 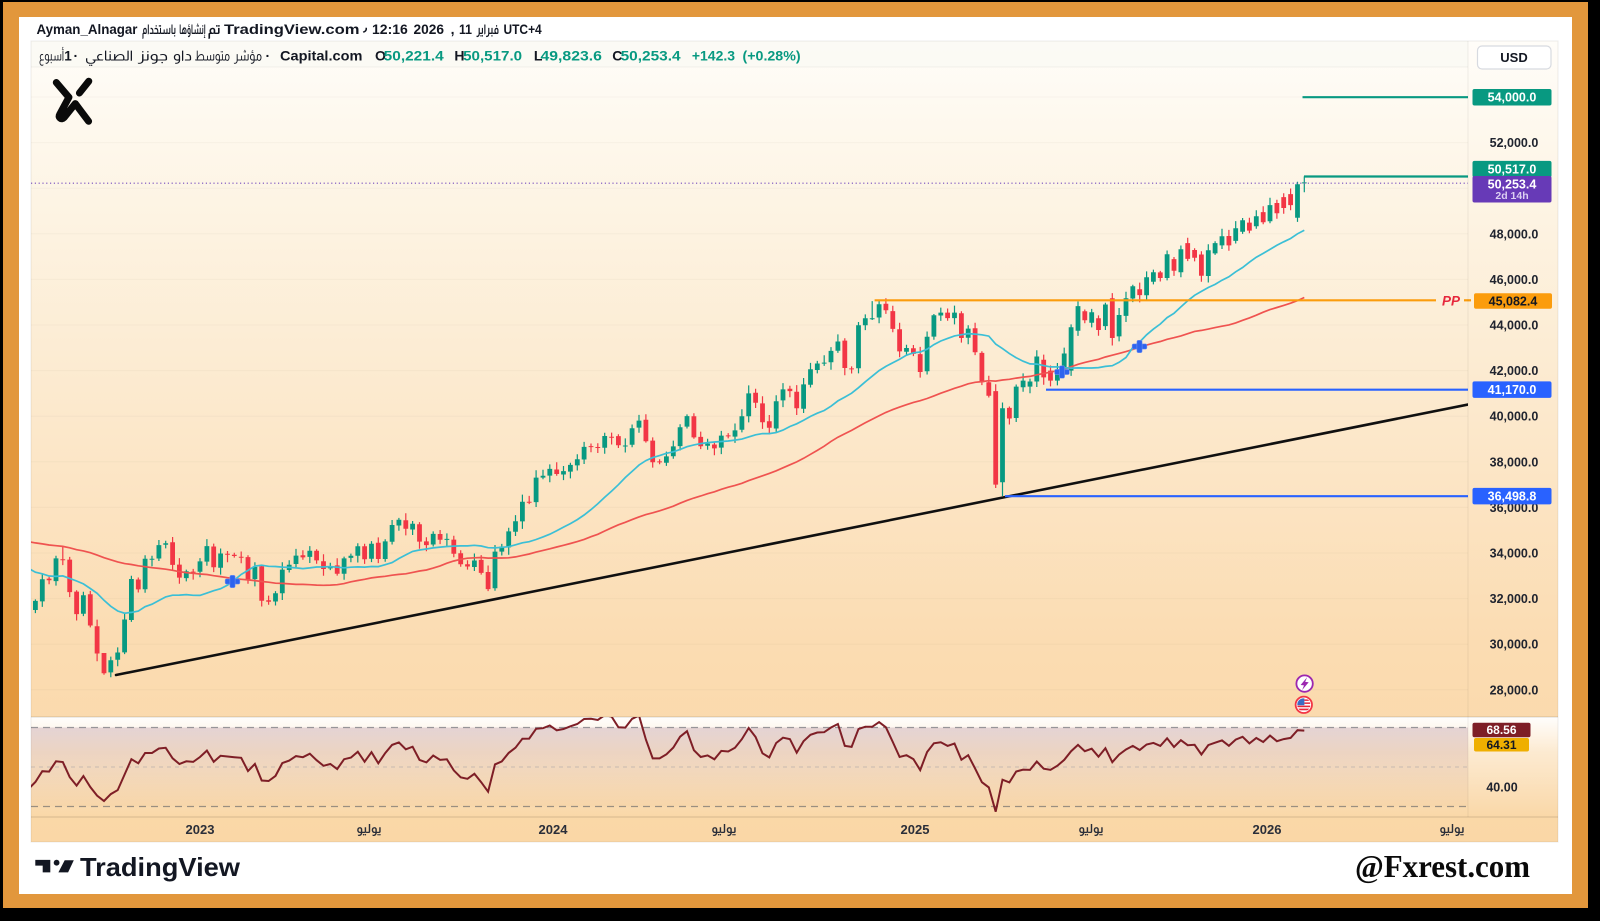 What do you see at coordinates (1514, 143) in the screenshot?
I see `svg-text: 52,000.0` at bounding box center [1514, 143].